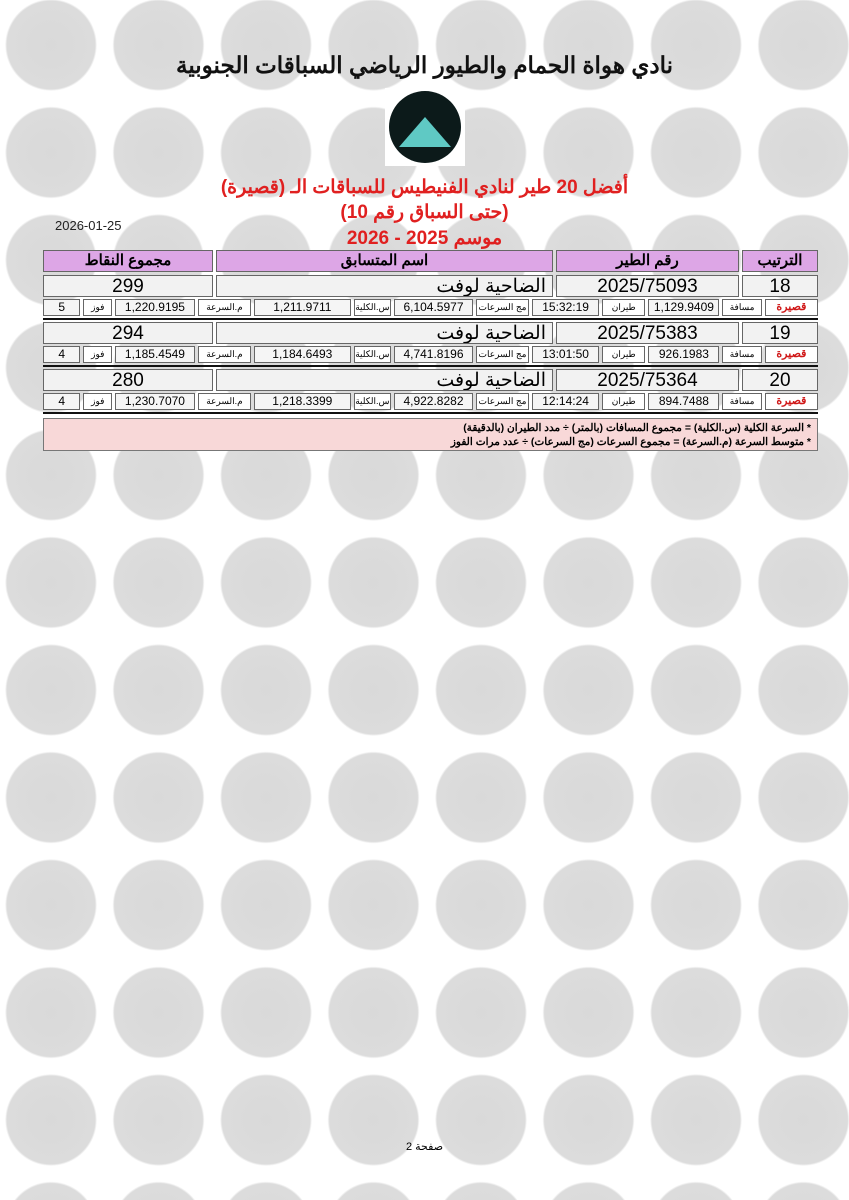  I want to click on total-speed: 1,218.3399, so click(302, 401).